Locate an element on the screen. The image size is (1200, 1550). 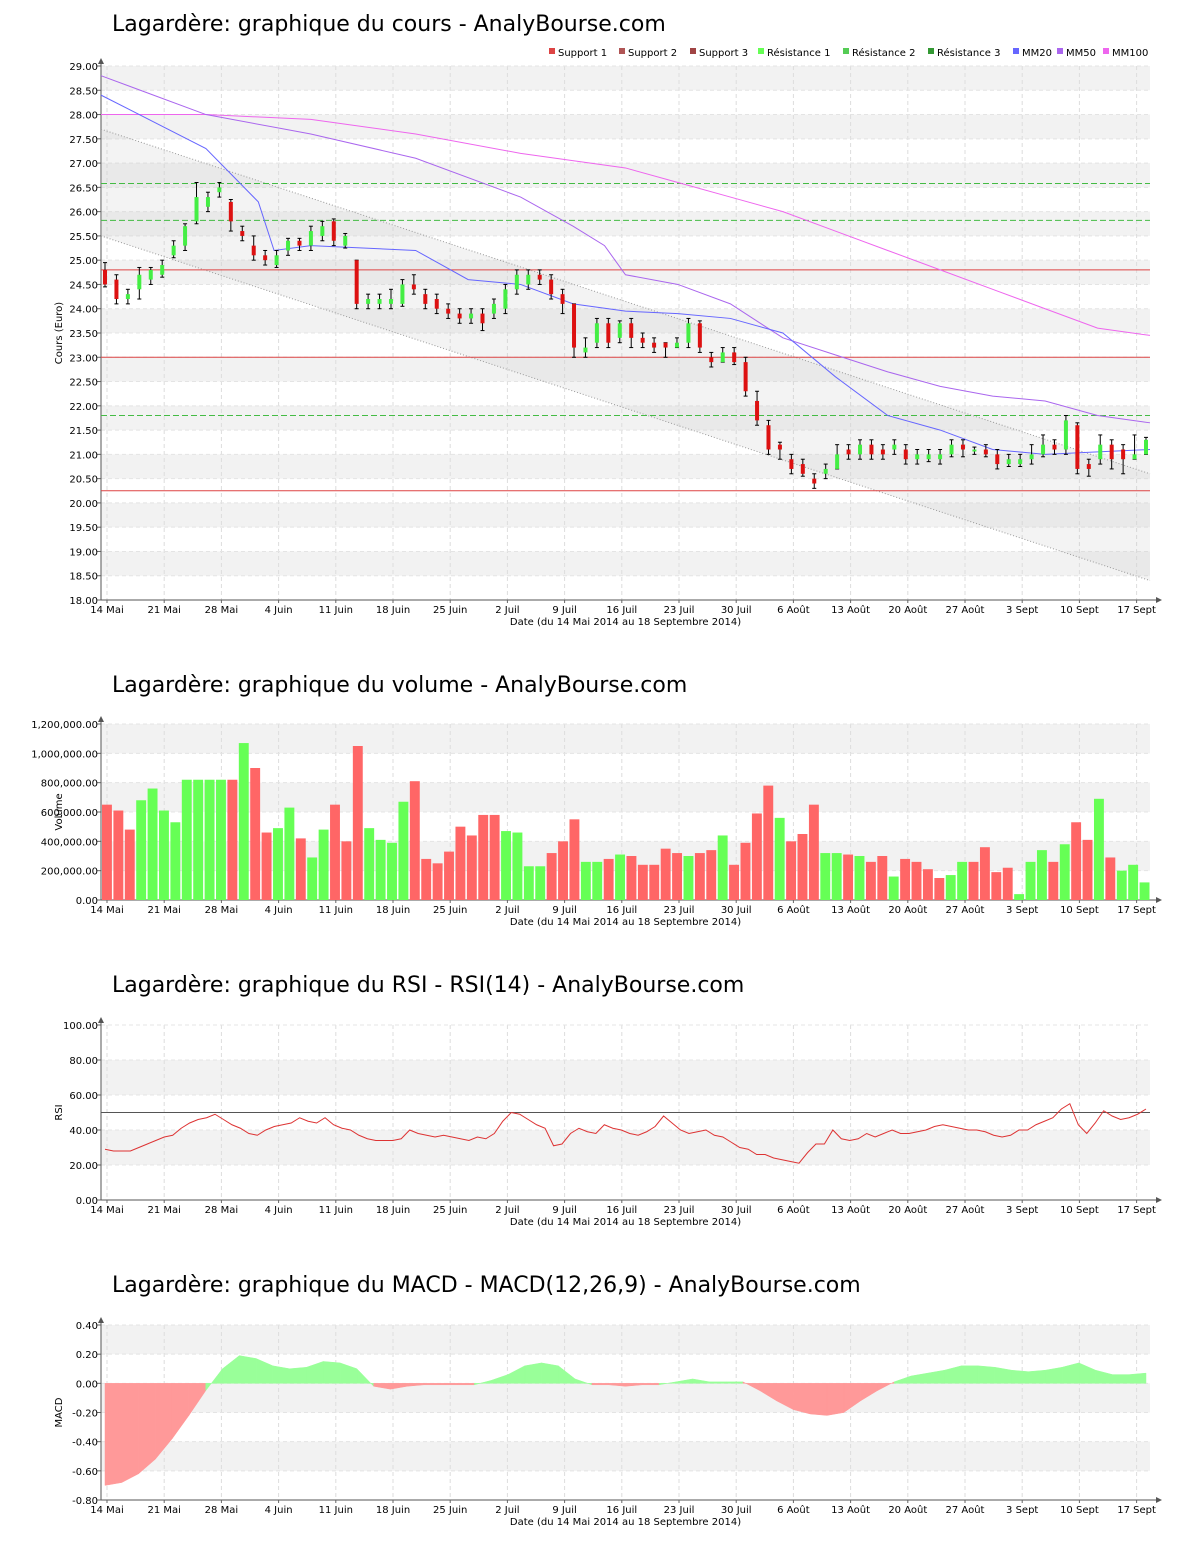
rsi-line is located at coordinates (625, 1133).